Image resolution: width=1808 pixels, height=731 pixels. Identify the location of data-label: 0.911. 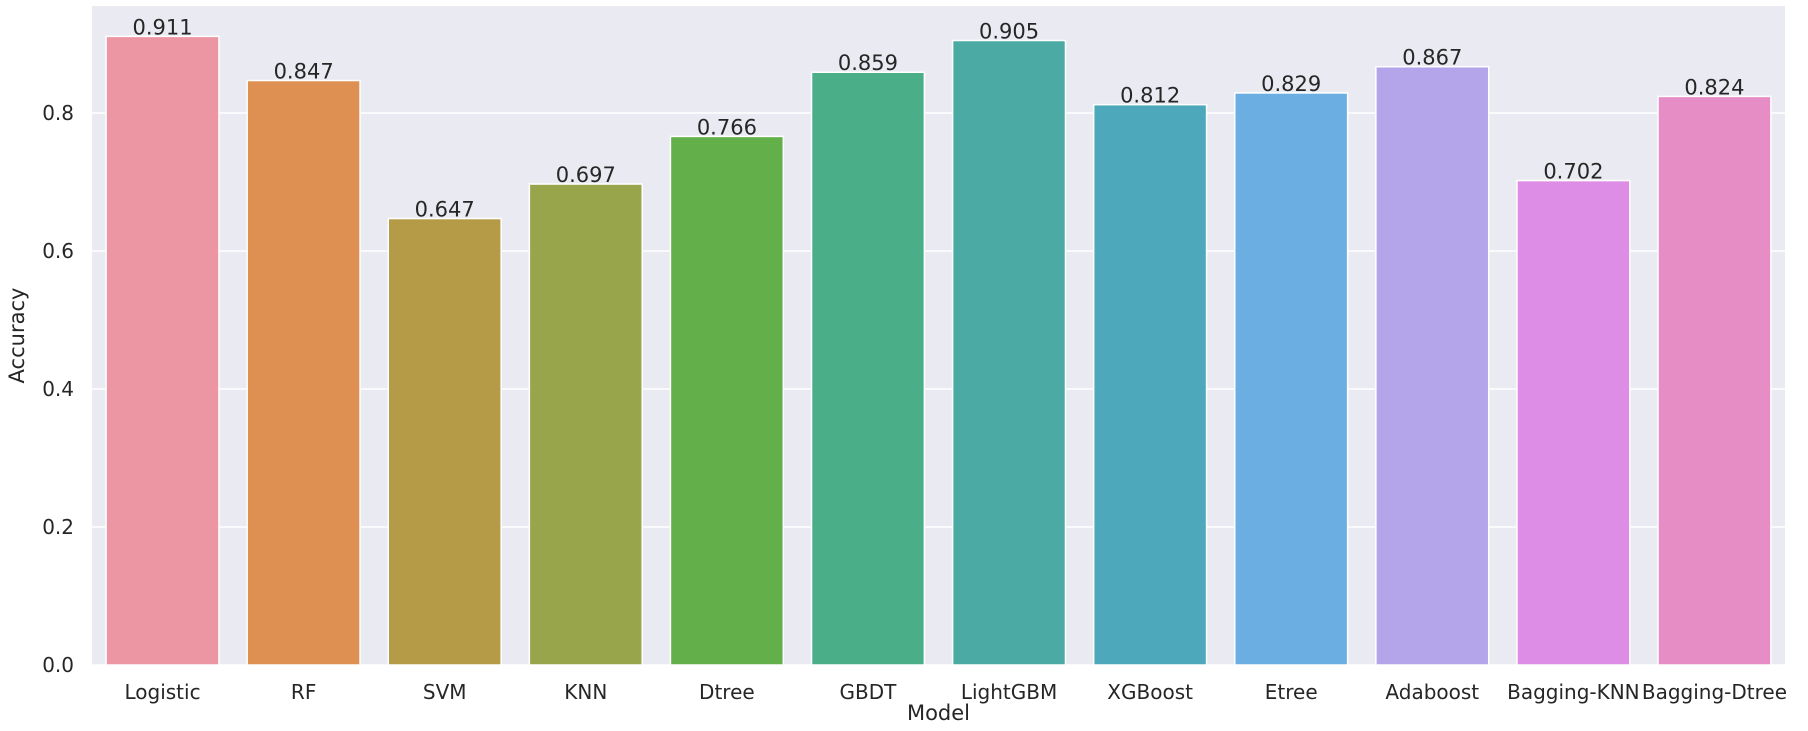
(162, 27).